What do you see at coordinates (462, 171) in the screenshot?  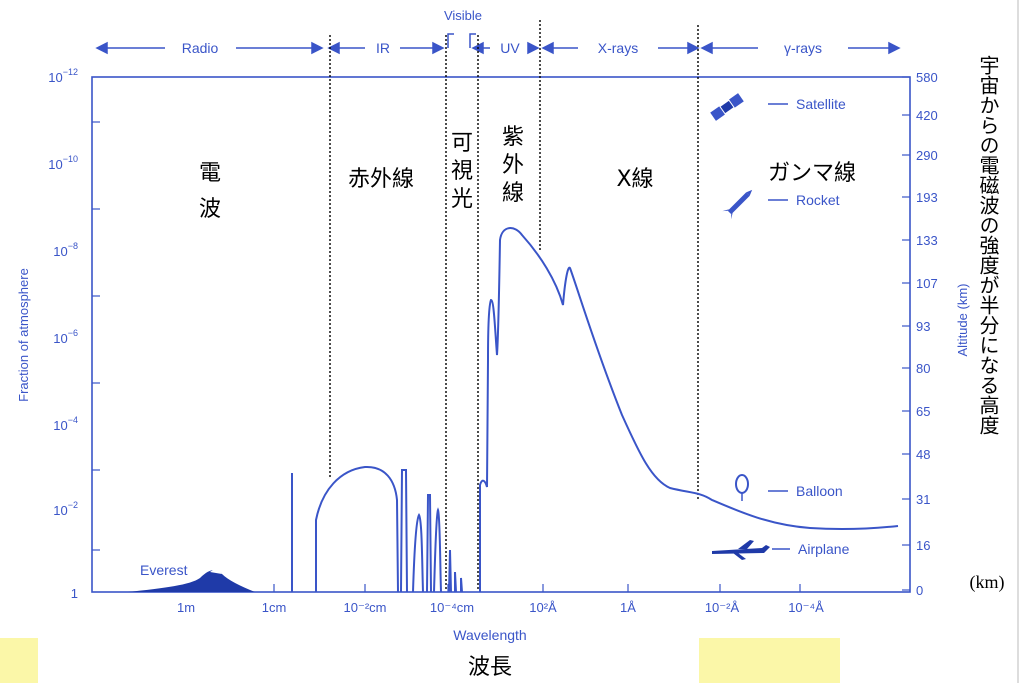 I see `band-label-jp-visible: 視` at bounding box center [462, 171].